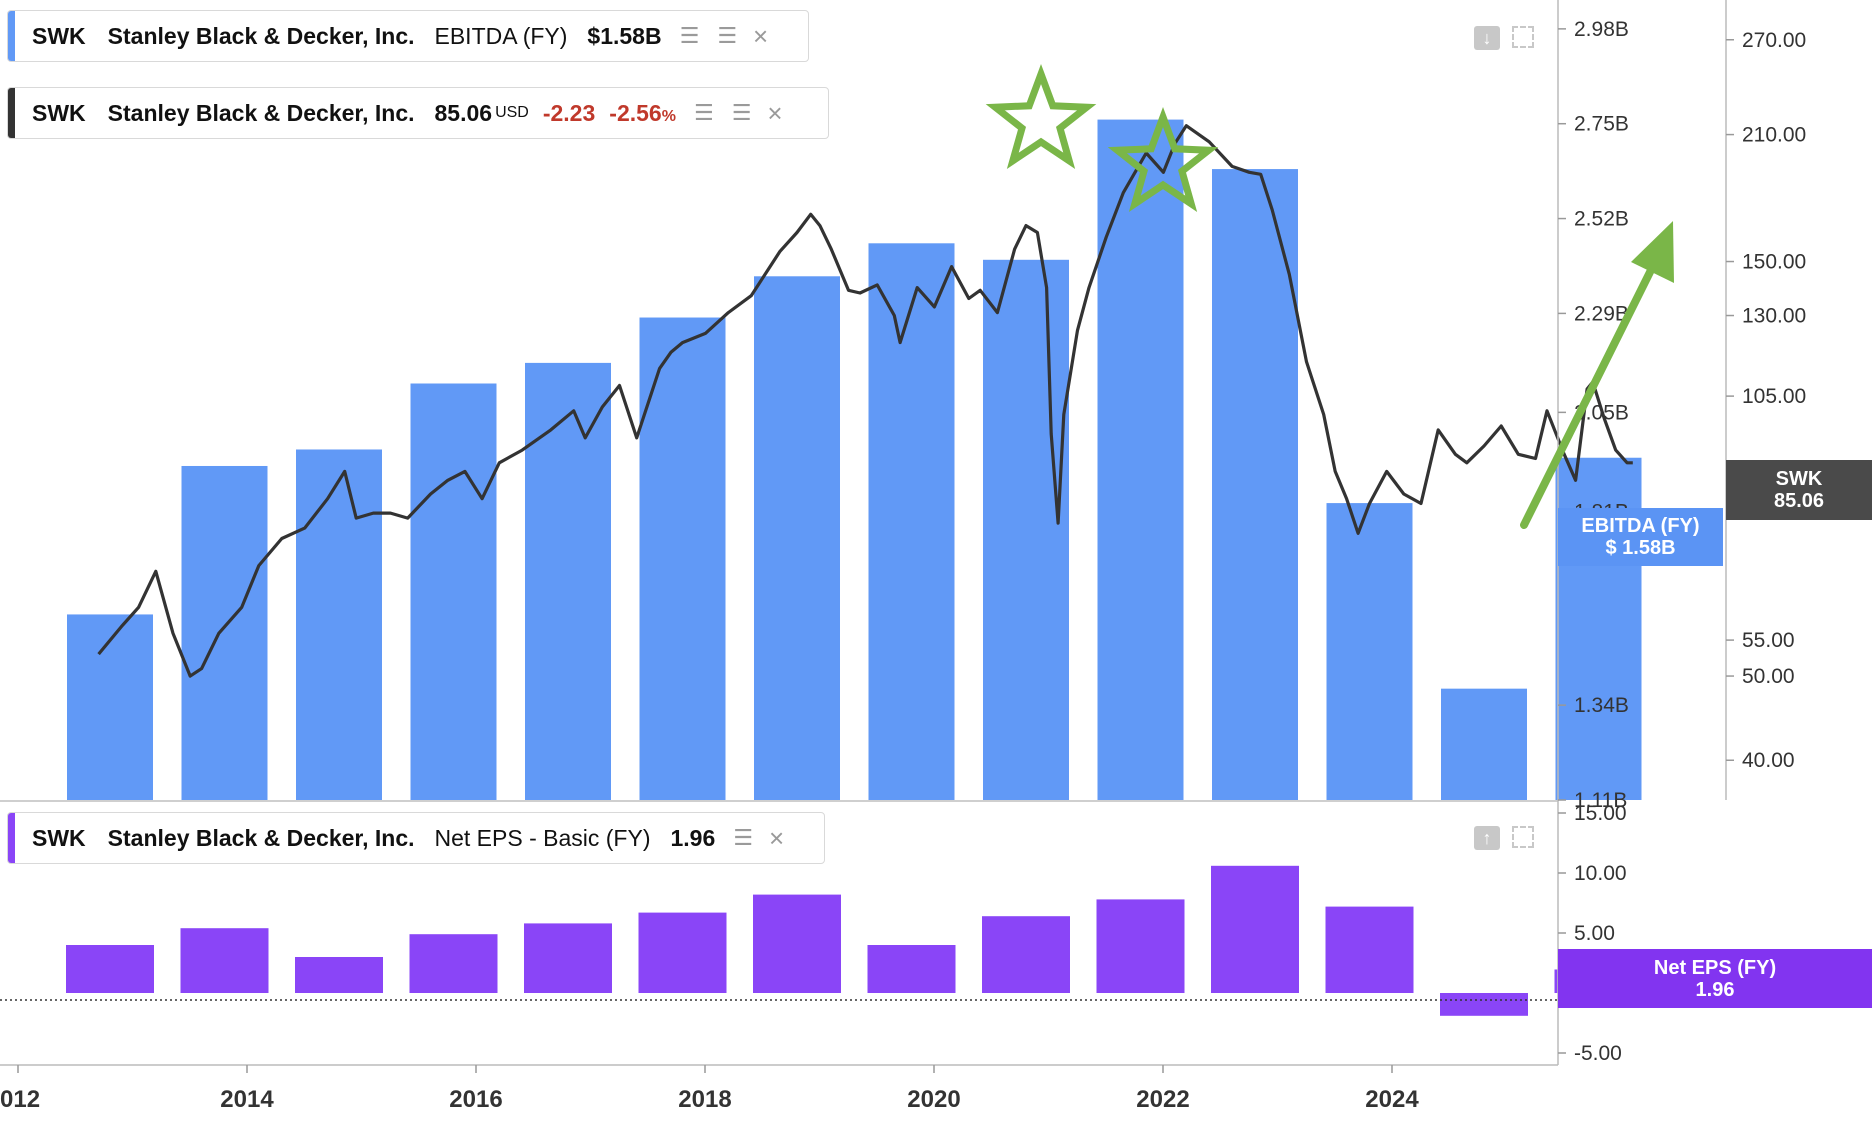 This screenshot has height=1124, width=1872. What do you see at coordinates (854, 940) in the screenshot?
I see `eps-bar-series` at bounding box center [854, 940].